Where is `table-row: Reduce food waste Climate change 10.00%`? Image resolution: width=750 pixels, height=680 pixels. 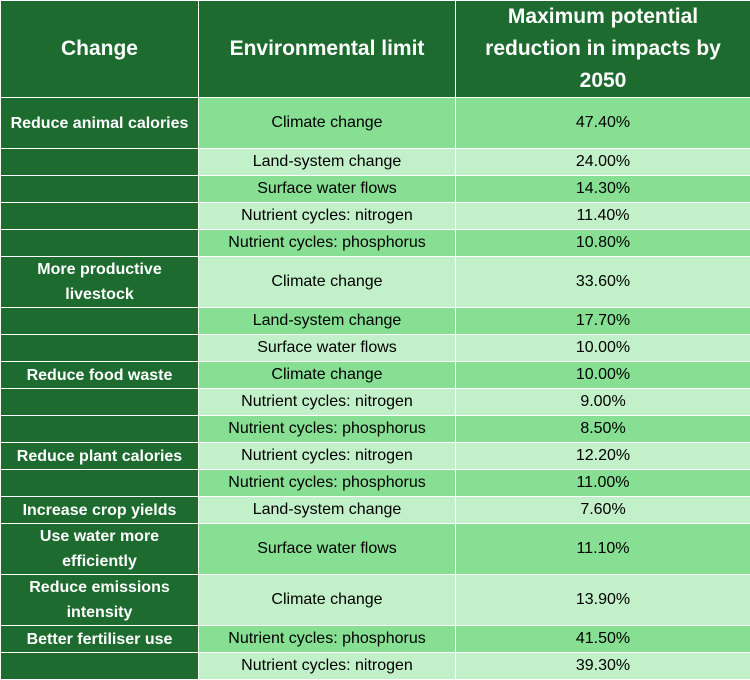 table-row: Reduce food waste Climate change 10.00% is located at coordinates (375, 375).